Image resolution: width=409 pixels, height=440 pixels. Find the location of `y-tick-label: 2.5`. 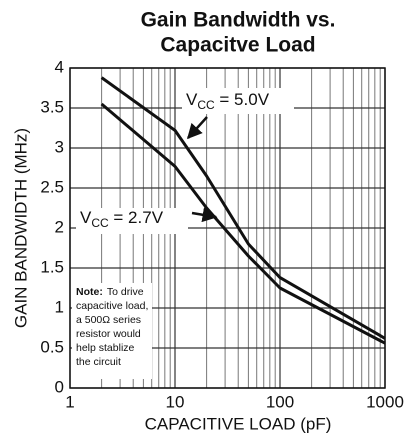

y-tick-label: 2.5 is located at coordinates (52, 186).